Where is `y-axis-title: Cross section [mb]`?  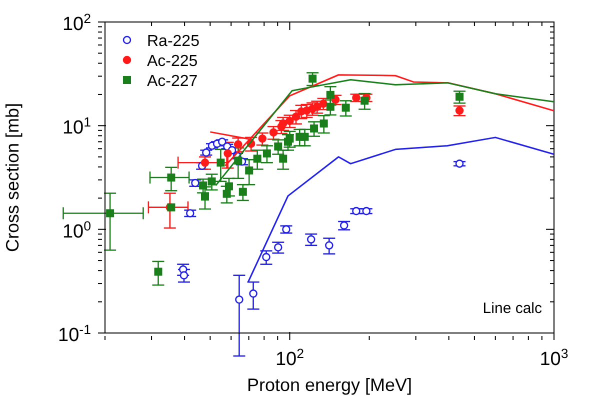 y-axis-title: Cross section [mb] is located at coordinates (12, 177).